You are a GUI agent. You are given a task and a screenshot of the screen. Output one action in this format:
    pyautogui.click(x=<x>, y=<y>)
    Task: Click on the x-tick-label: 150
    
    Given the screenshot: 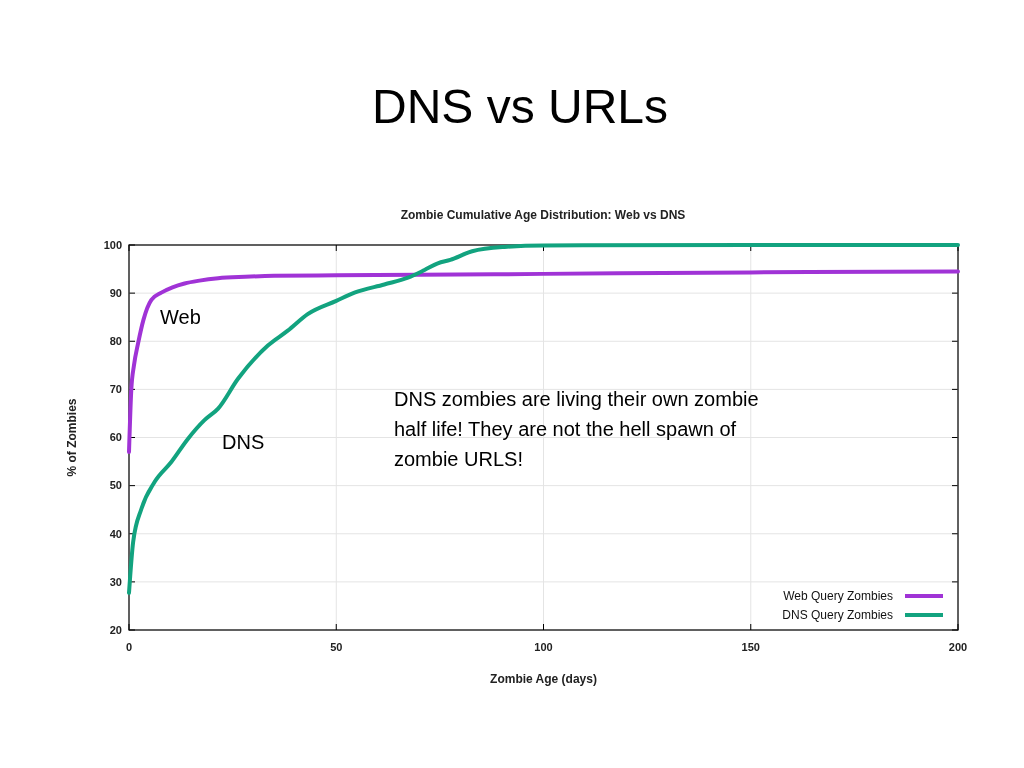 What is the action you would take?
    pyautogui.click(x=750, y=647)
    